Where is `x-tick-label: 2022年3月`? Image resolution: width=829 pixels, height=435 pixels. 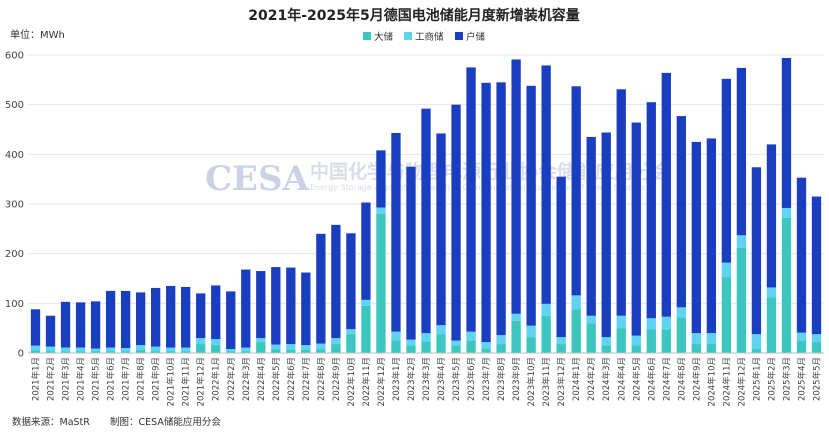 x-tick-label: 2022年3月 is located at coordinates (246, 379).